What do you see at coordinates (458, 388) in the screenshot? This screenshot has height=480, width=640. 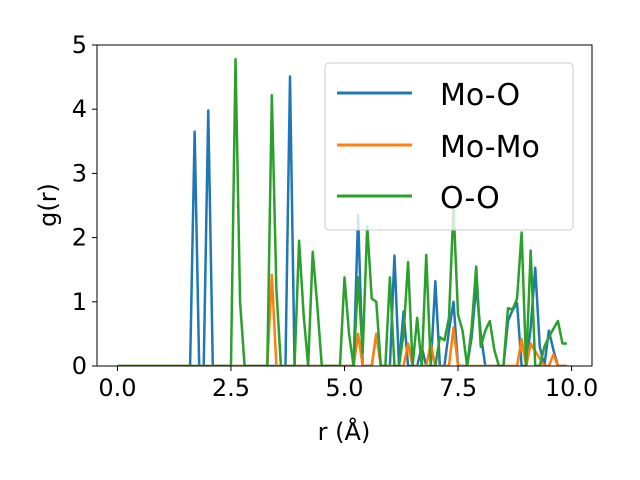 I see `x-tick-label: 7.5` at bounding box center [458, 388].